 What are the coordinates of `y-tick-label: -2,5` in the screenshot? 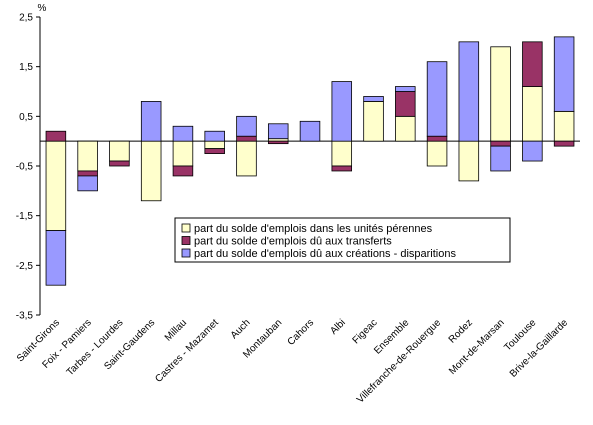 It's located at (25, 266).